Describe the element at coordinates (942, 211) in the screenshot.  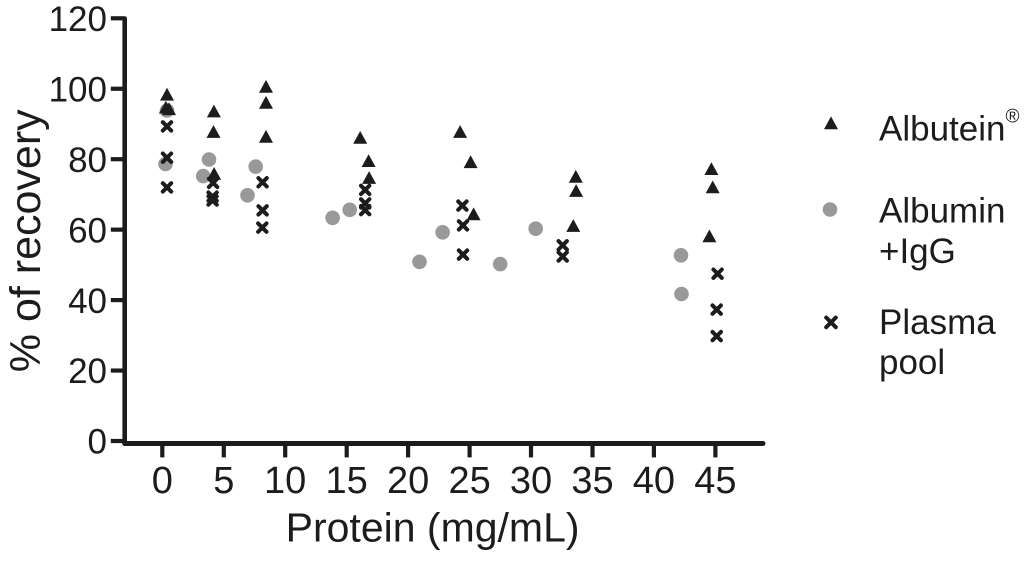
I see `svg-text: Albumin` at that location.